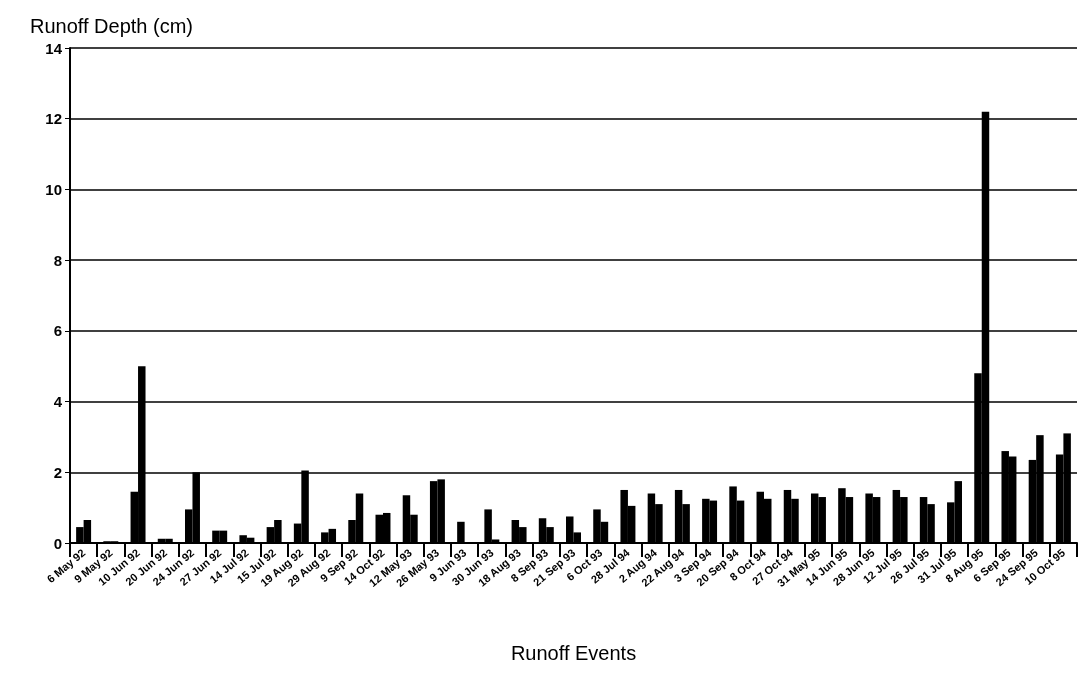 Image resolution: width=1081 pixels, height=683 pixels. What do you see at coordinates (58, 402) in the screenshot?
I see `y-tick-label: 4` at bounding box center [58, 402].